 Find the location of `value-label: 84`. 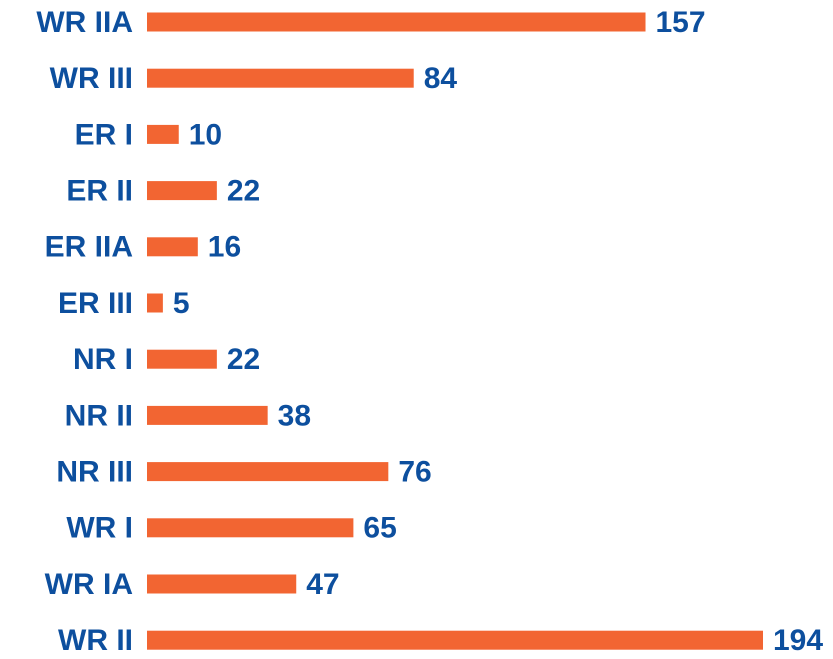

value-label: 84 is located at coordinates (441, 78).